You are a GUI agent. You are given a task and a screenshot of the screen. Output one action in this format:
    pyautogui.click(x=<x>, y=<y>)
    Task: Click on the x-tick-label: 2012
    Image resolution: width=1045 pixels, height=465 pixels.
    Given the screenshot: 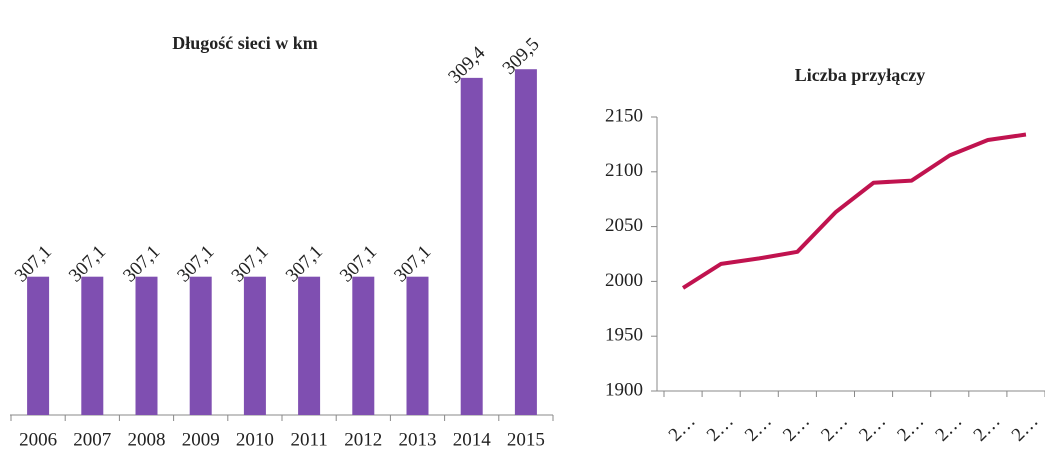 What is the action you would take?
    pyautogui.click(x=363, y=439)
    